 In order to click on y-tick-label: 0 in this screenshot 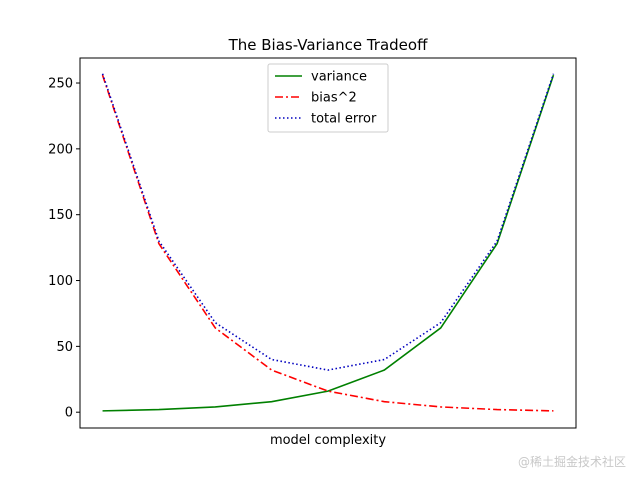, I will do `click(69, 413)`.